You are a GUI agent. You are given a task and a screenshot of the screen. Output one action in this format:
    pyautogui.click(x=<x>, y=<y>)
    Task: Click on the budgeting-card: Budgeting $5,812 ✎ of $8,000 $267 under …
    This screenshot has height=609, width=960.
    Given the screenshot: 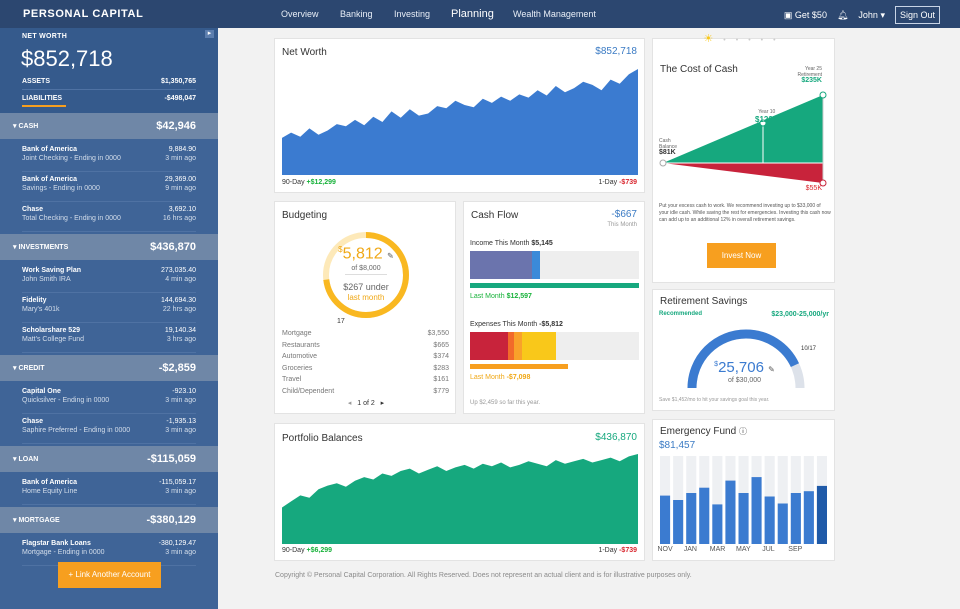 What is the action you would take?
    pyautogui.click(x=365, y=307)
    